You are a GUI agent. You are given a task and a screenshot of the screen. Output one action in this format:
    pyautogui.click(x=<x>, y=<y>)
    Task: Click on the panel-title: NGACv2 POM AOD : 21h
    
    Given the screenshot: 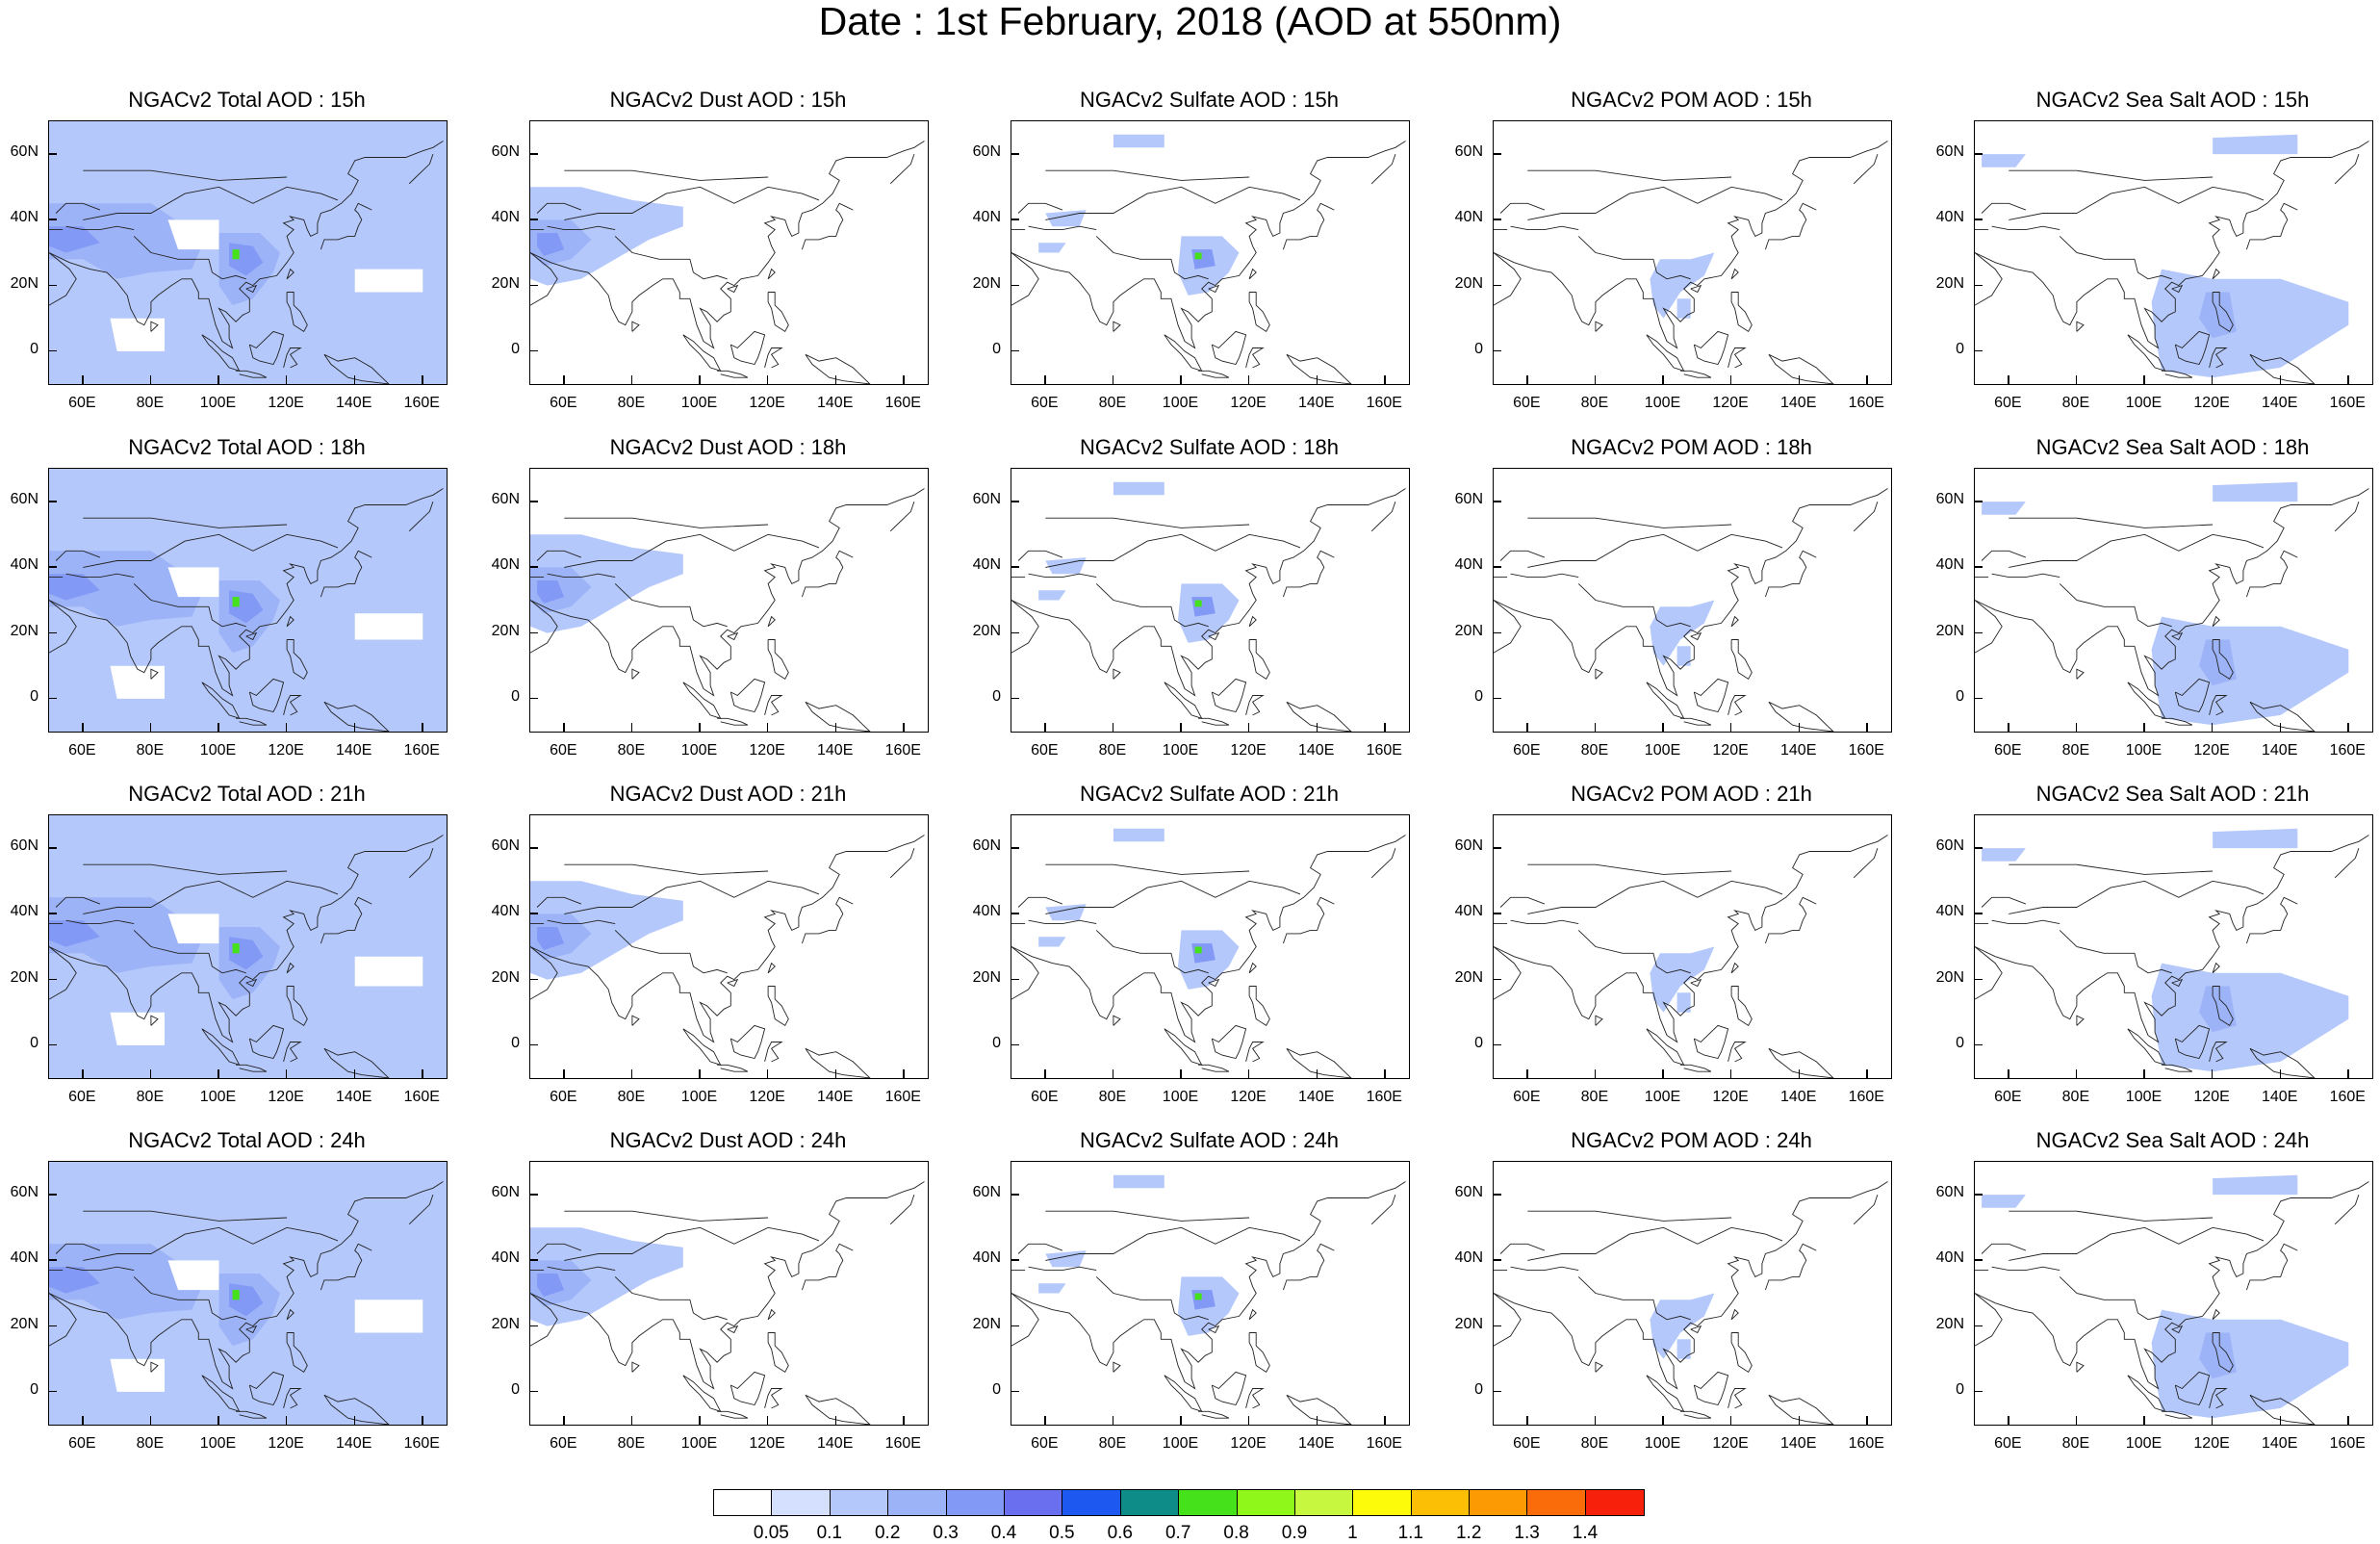 What is the action you would take?
    pyautogui.click(x=1692, y=794)
    